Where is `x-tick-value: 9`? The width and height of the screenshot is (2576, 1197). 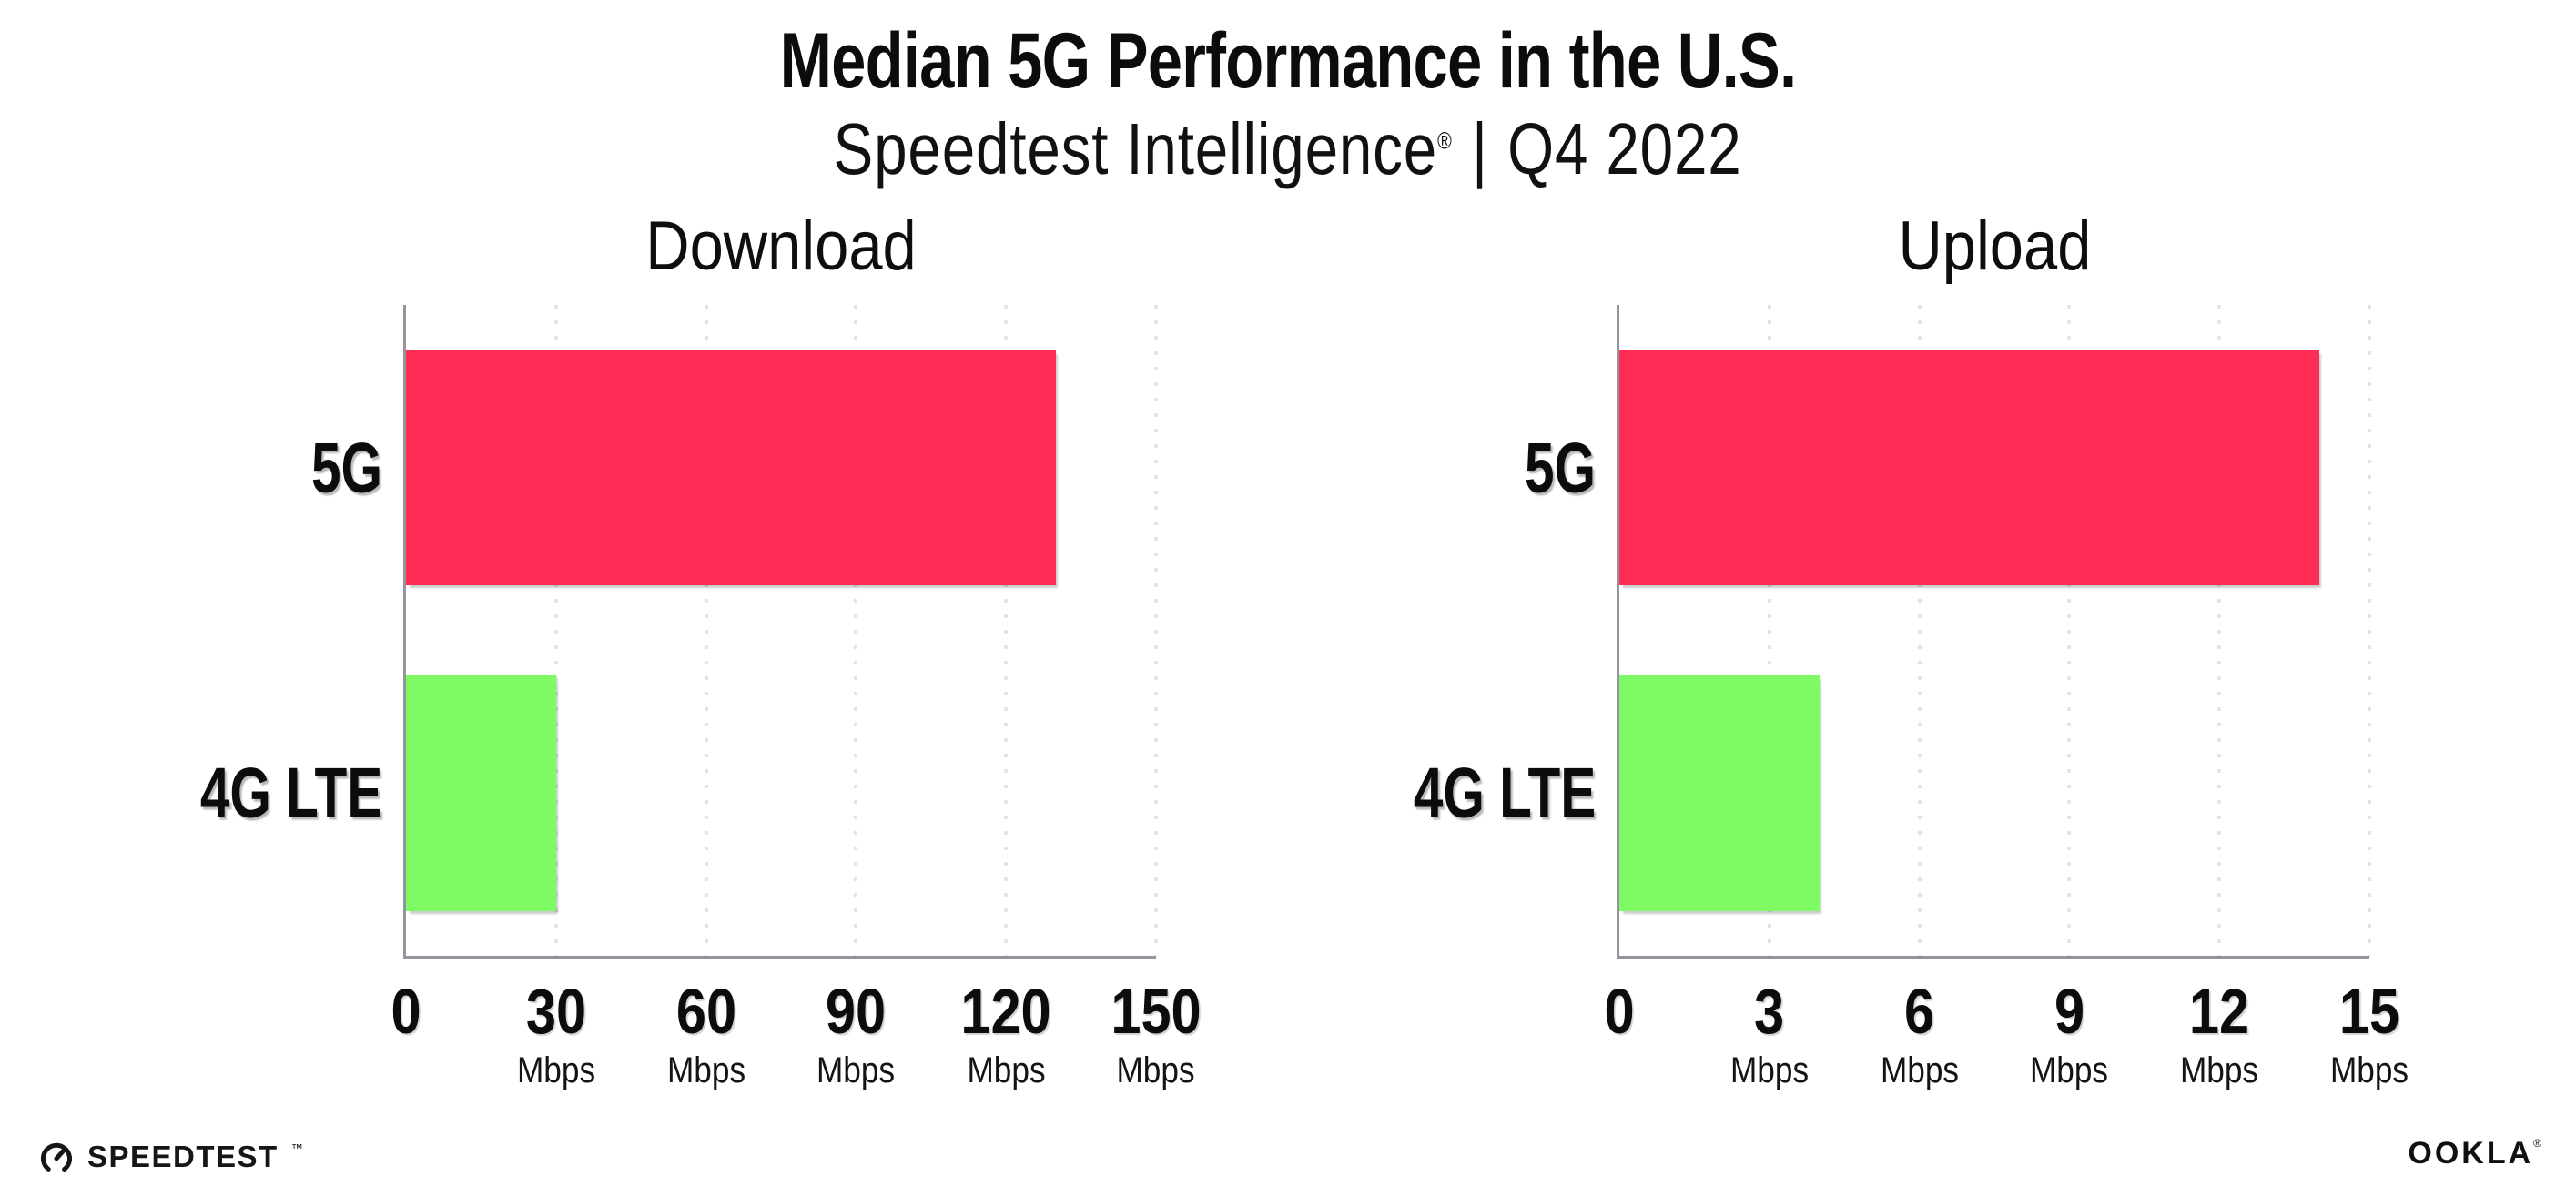 x-tick-value: 9 is located at coordinates (2069, 1011).